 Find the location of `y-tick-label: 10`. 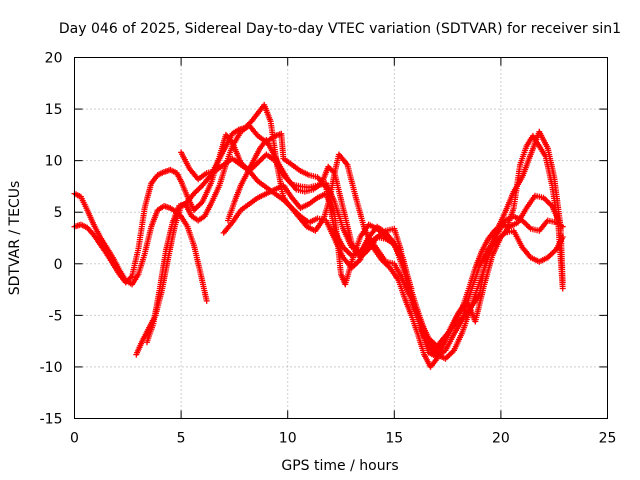

y-tick-label: 10 is located at coordinates (54, 162).